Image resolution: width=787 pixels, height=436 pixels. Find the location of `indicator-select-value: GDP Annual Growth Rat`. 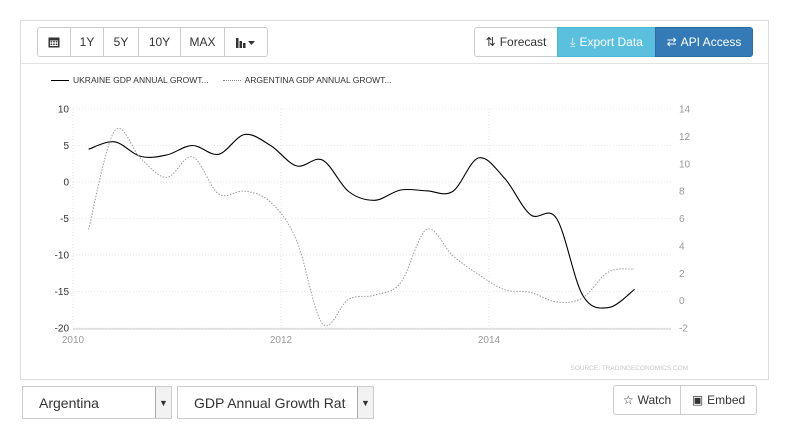

indicator-select-value: GDP Annual Growth Rat is located at coordinates (270, 402).